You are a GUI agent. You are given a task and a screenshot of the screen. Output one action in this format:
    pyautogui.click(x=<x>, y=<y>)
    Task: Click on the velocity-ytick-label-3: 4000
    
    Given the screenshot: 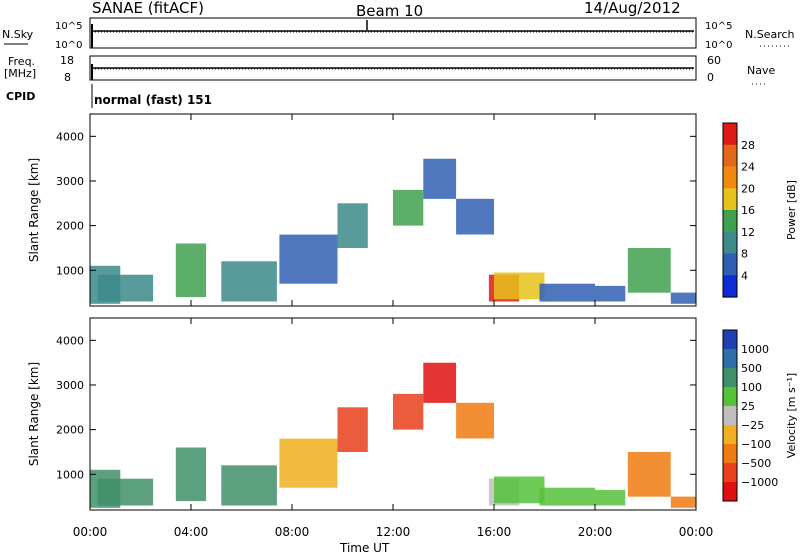 What is the action you would take?
    pyautogui.click(x=70, y=340)
    